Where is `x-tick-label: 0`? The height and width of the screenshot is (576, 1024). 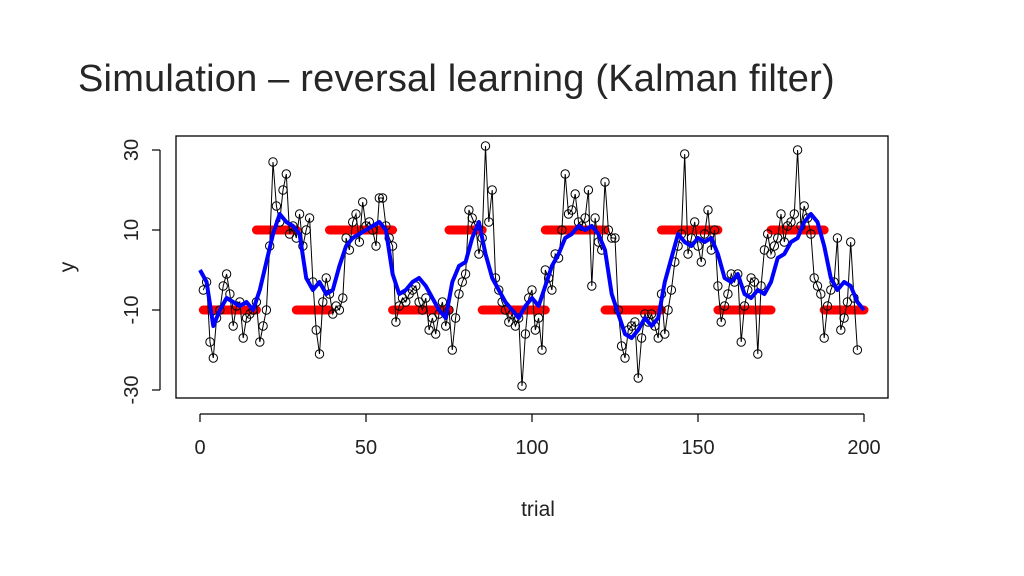
x-tick-label: 0 is located at coordinates (199, 448).